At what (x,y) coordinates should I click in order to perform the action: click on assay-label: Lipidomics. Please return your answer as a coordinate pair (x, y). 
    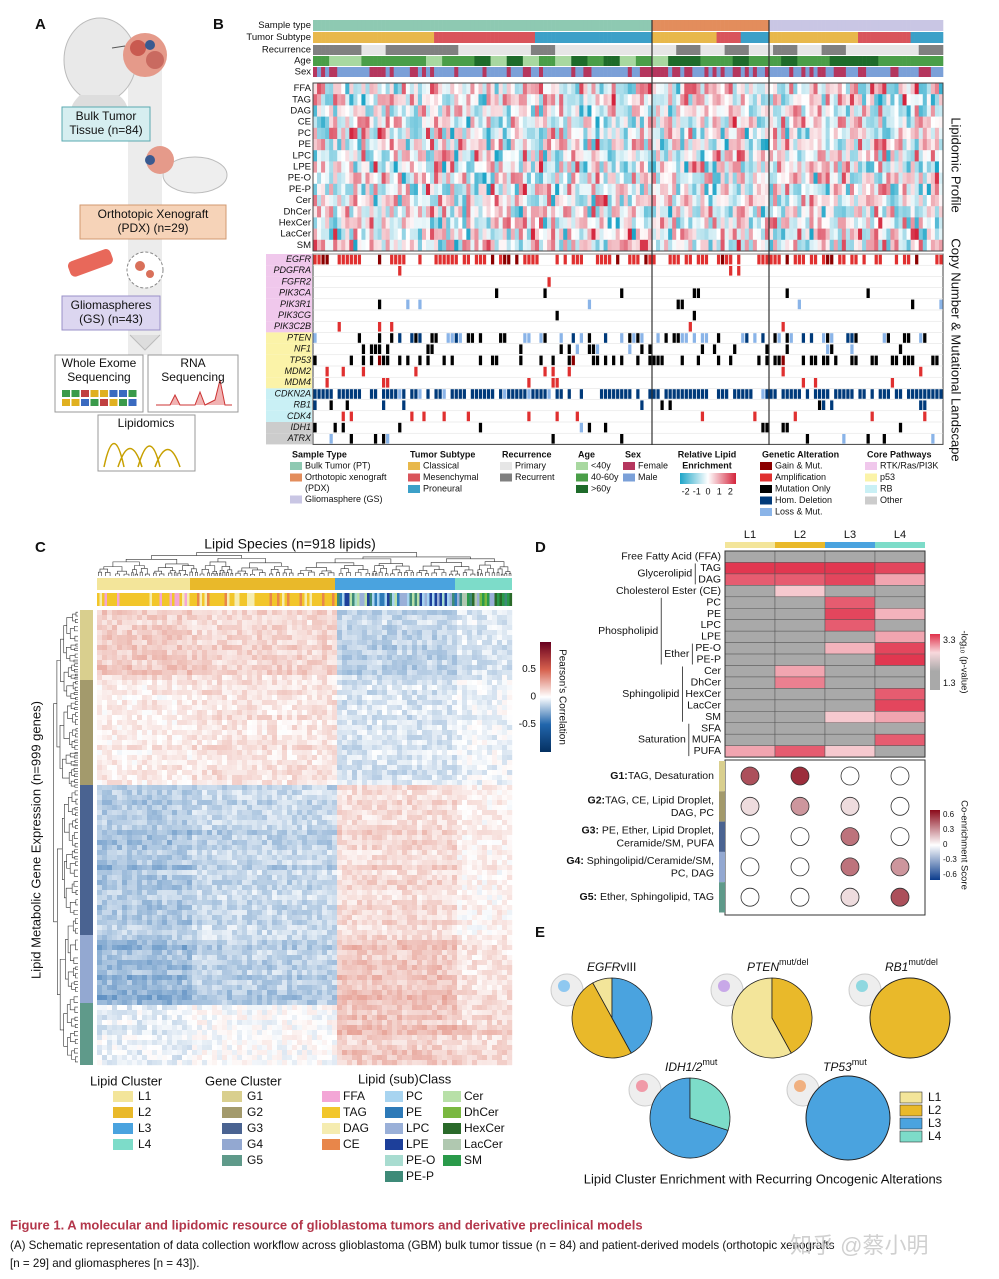
    Looking at the image, I should click on (146, 423).